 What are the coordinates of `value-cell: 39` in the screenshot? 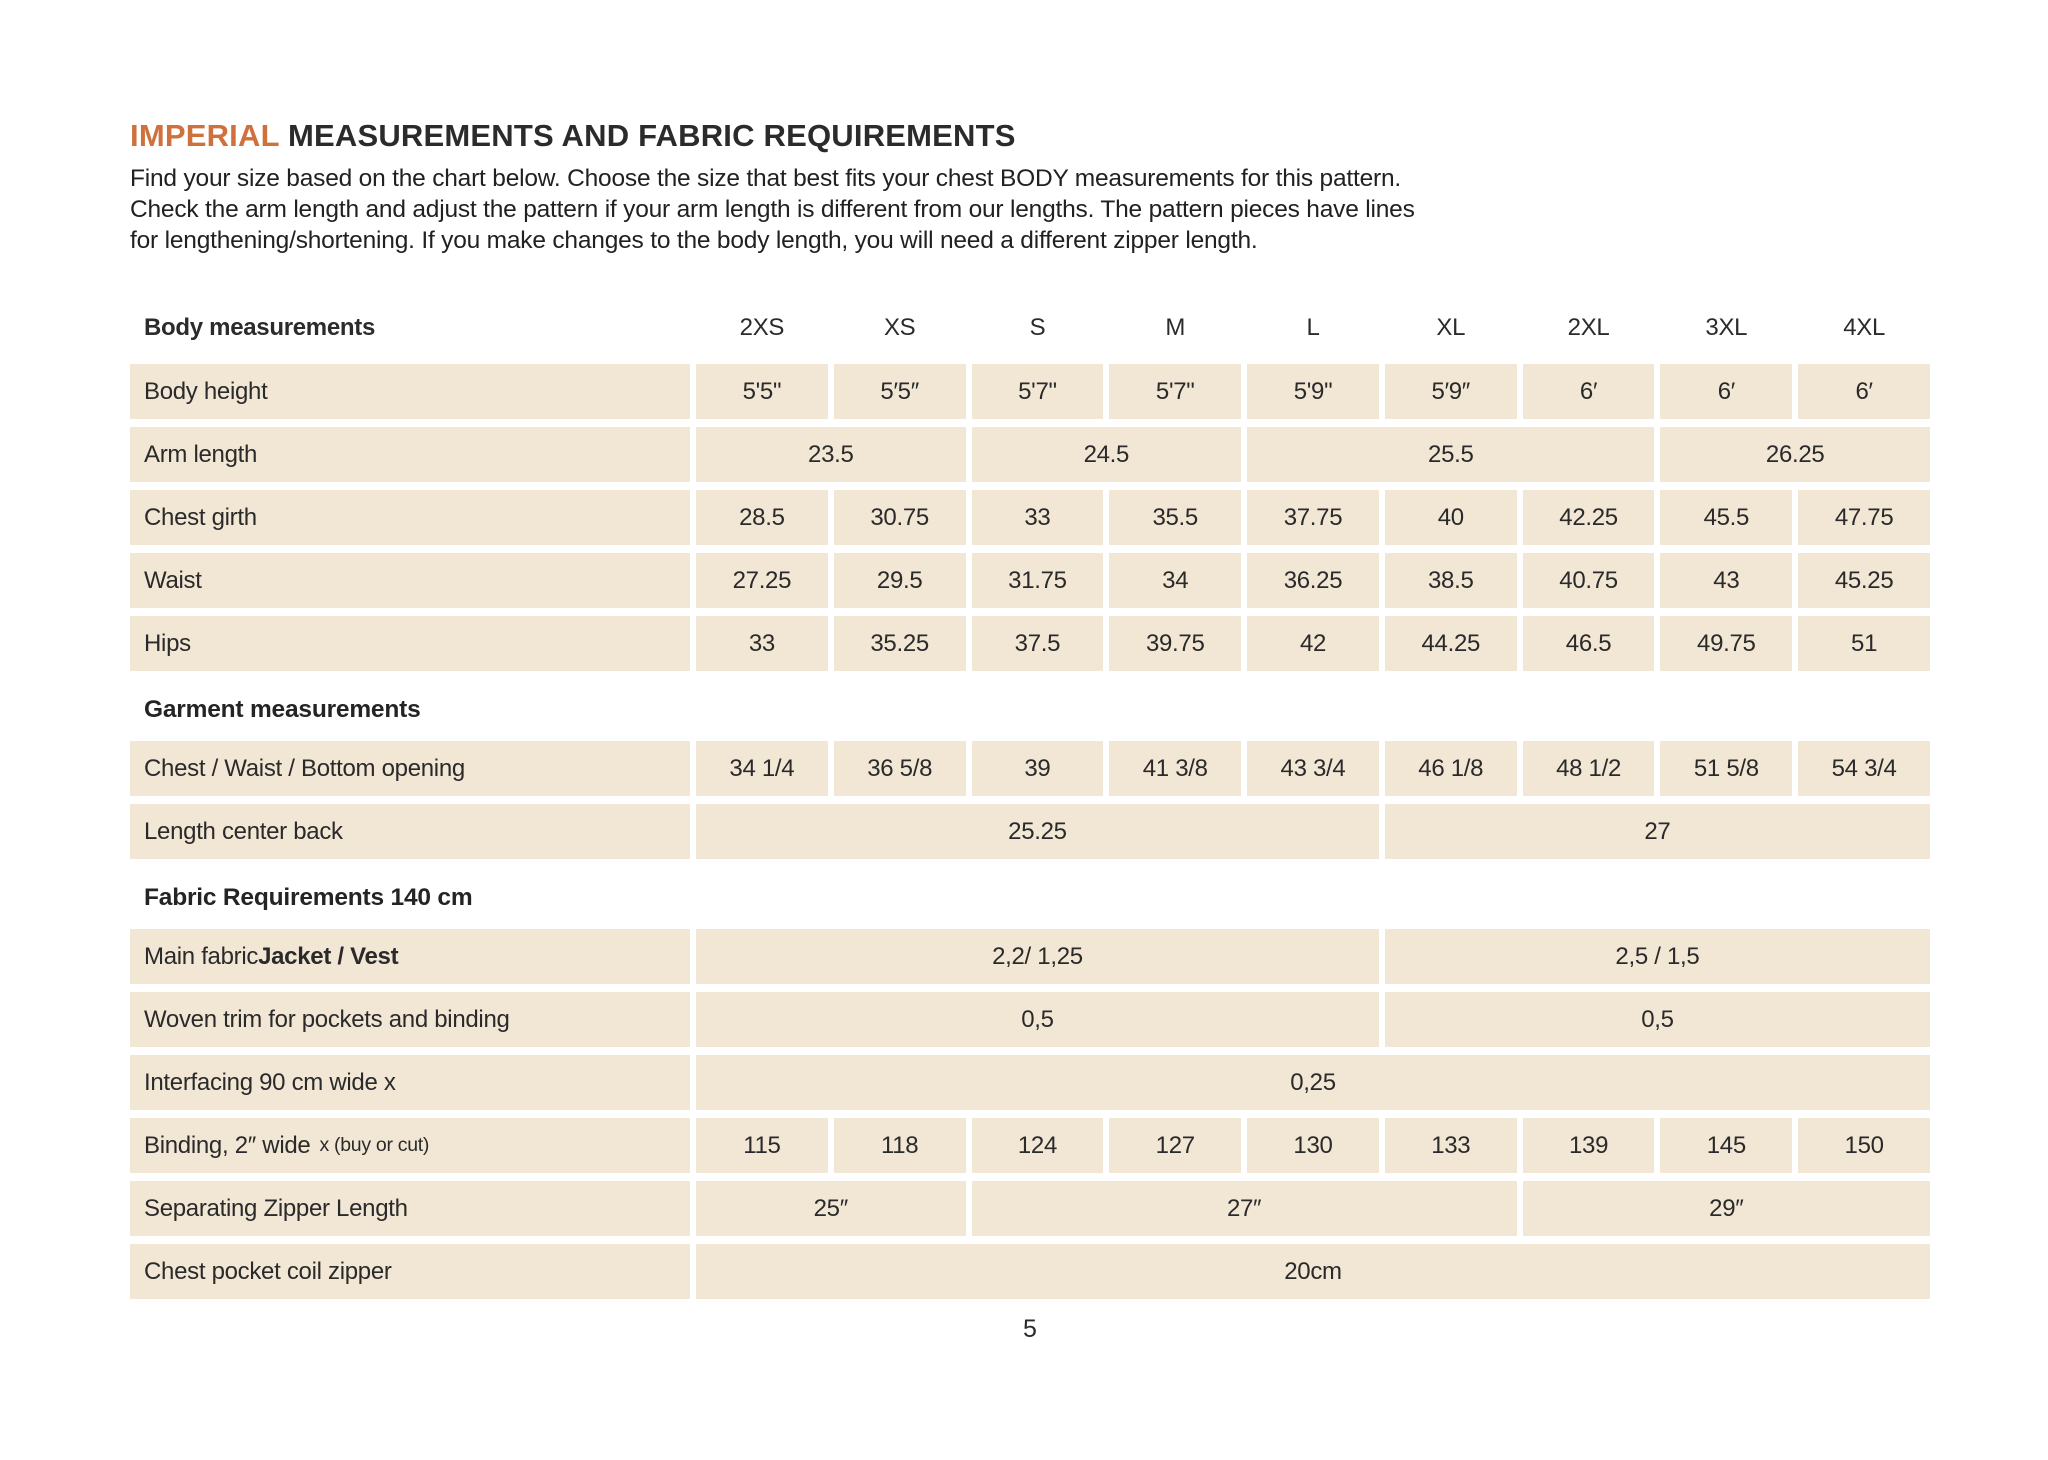 It's located at (1037, 768).